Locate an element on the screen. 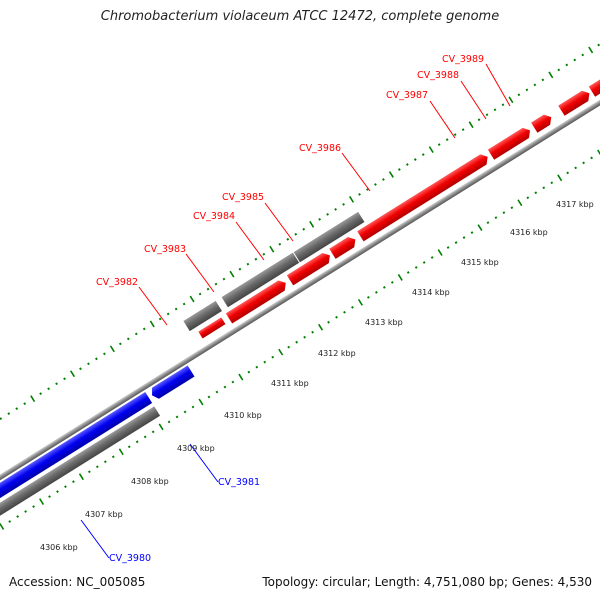 The height and width of the screenshot is (600, 600). gene-label-cv3982: CV_3982 is located at coordinates (117, 282).